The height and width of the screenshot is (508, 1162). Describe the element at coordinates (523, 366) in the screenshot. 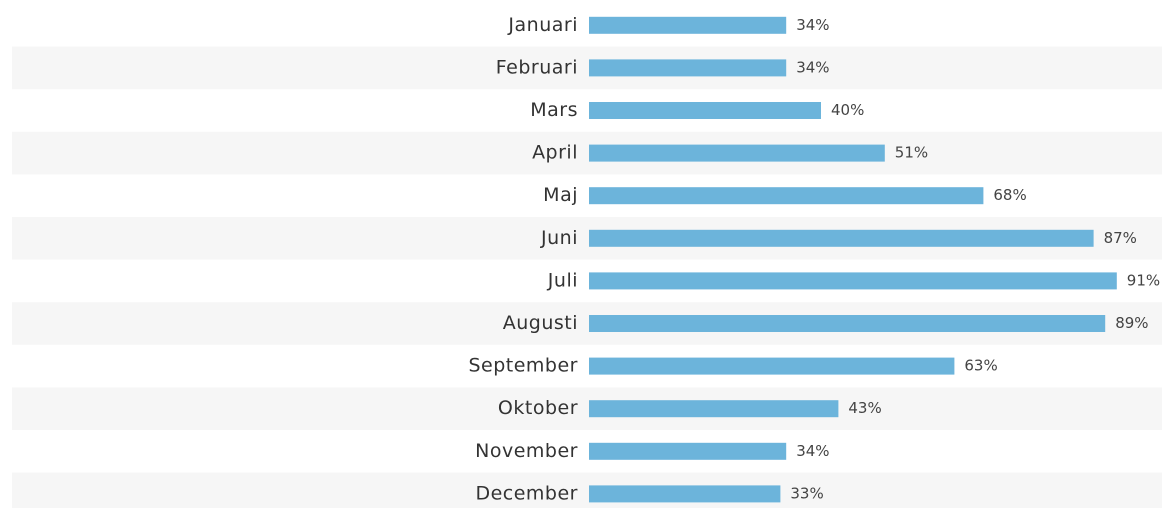

I see `category-label: September` at that location.